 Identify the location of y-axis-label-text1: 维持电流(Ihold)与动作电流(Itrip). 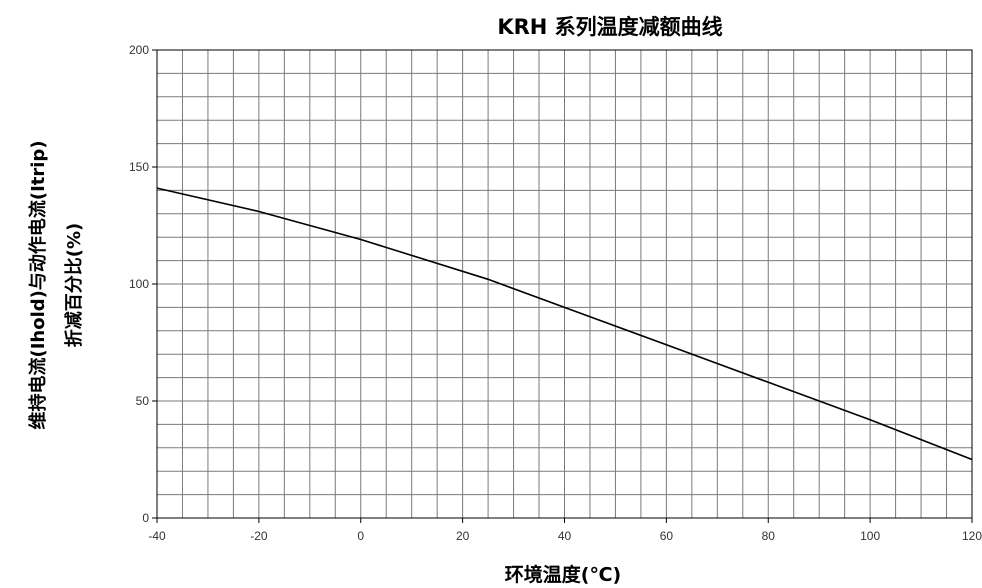
(38, 284).